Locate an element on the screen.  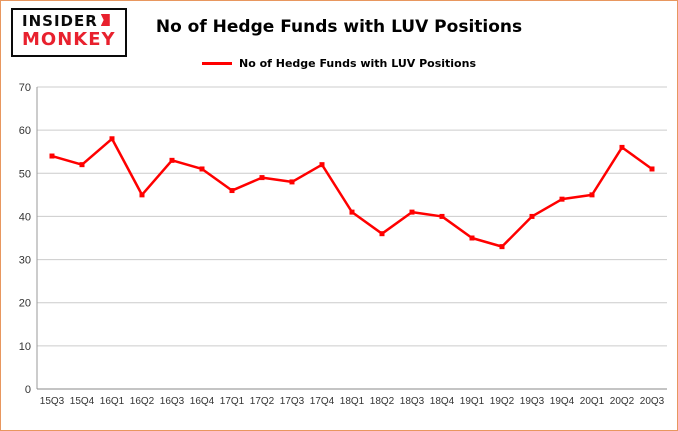
logo-text-monkey: MONKEY is located at coordinates (69, 40).